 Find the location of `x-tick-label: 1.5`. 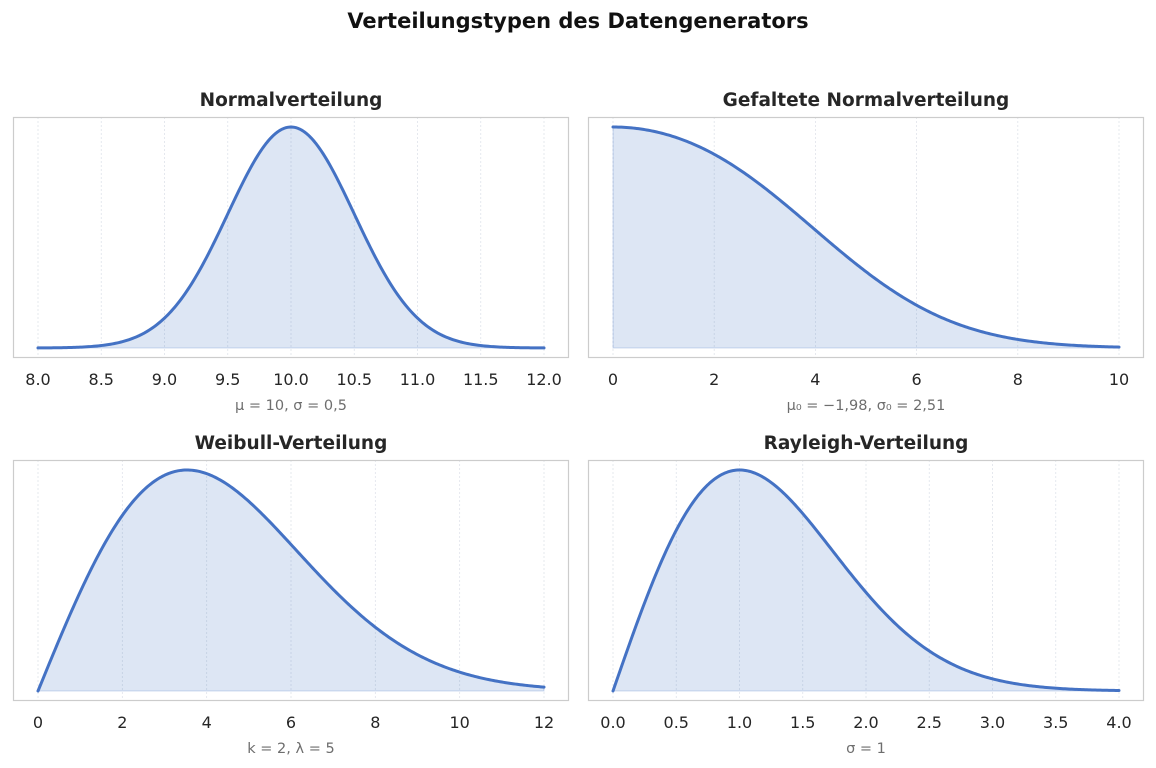

x-tick-label: 1.5 is located at coordinates (802, 722).